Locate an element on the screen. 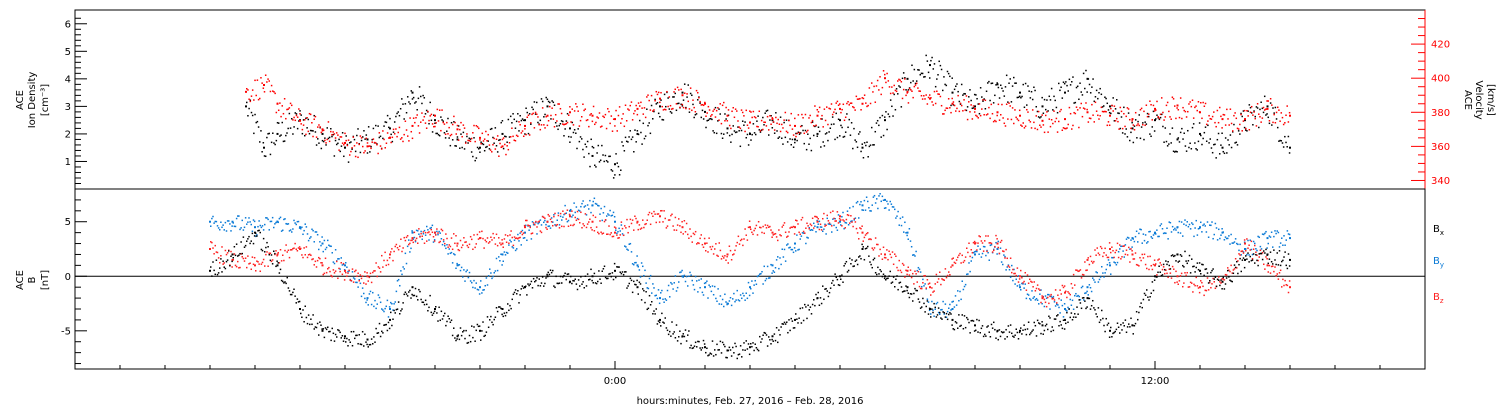  velocity-tick-label-400: 400 is located at coordinates (1440, 79).